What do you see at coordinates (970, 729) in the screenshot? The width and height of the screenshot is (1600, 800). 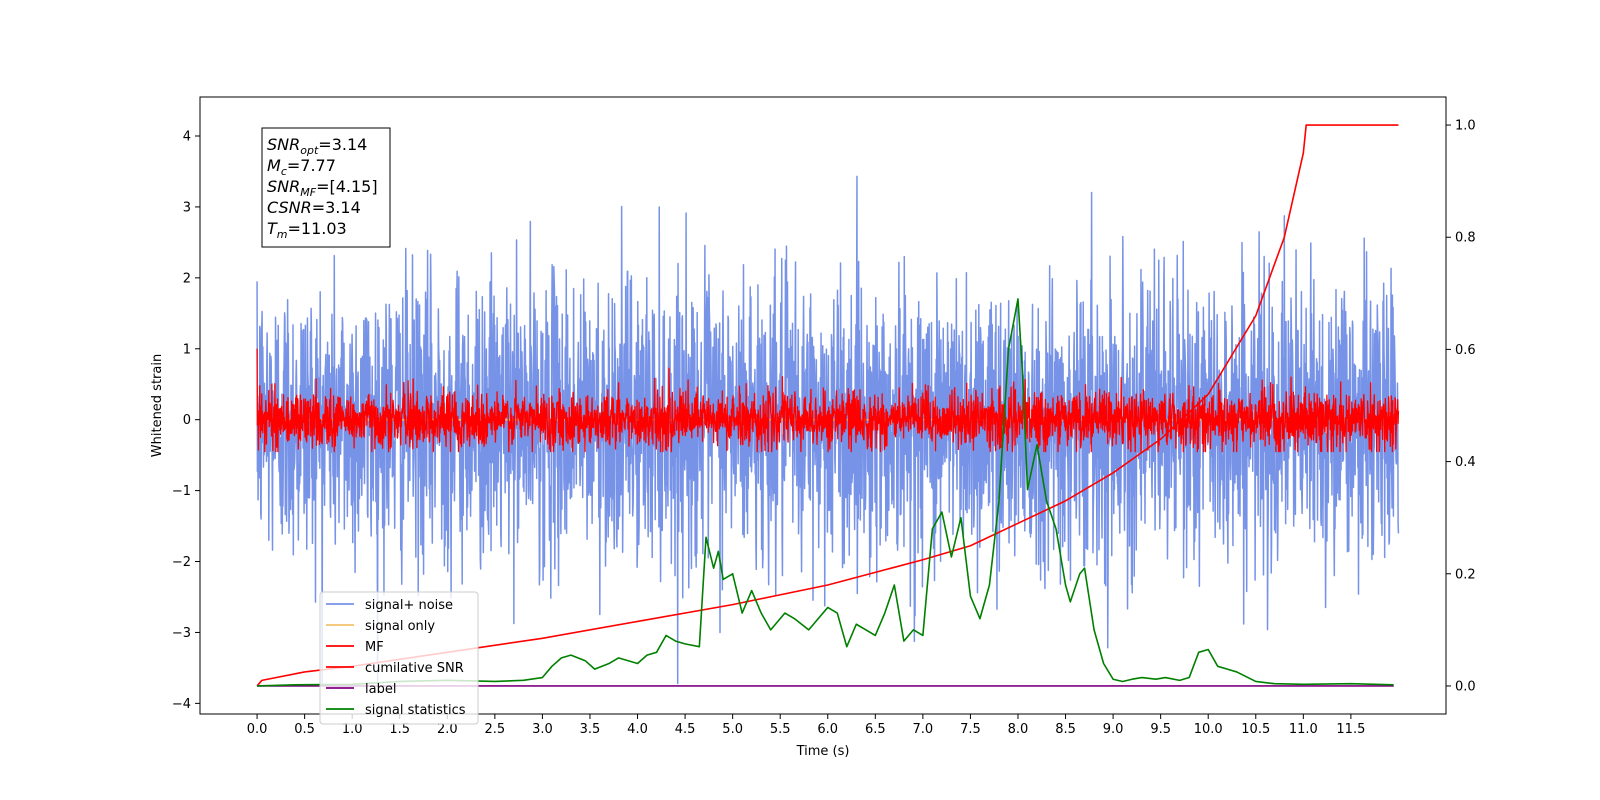 I see `x-tick-label: 7.5` at bounding box center [970, 729].